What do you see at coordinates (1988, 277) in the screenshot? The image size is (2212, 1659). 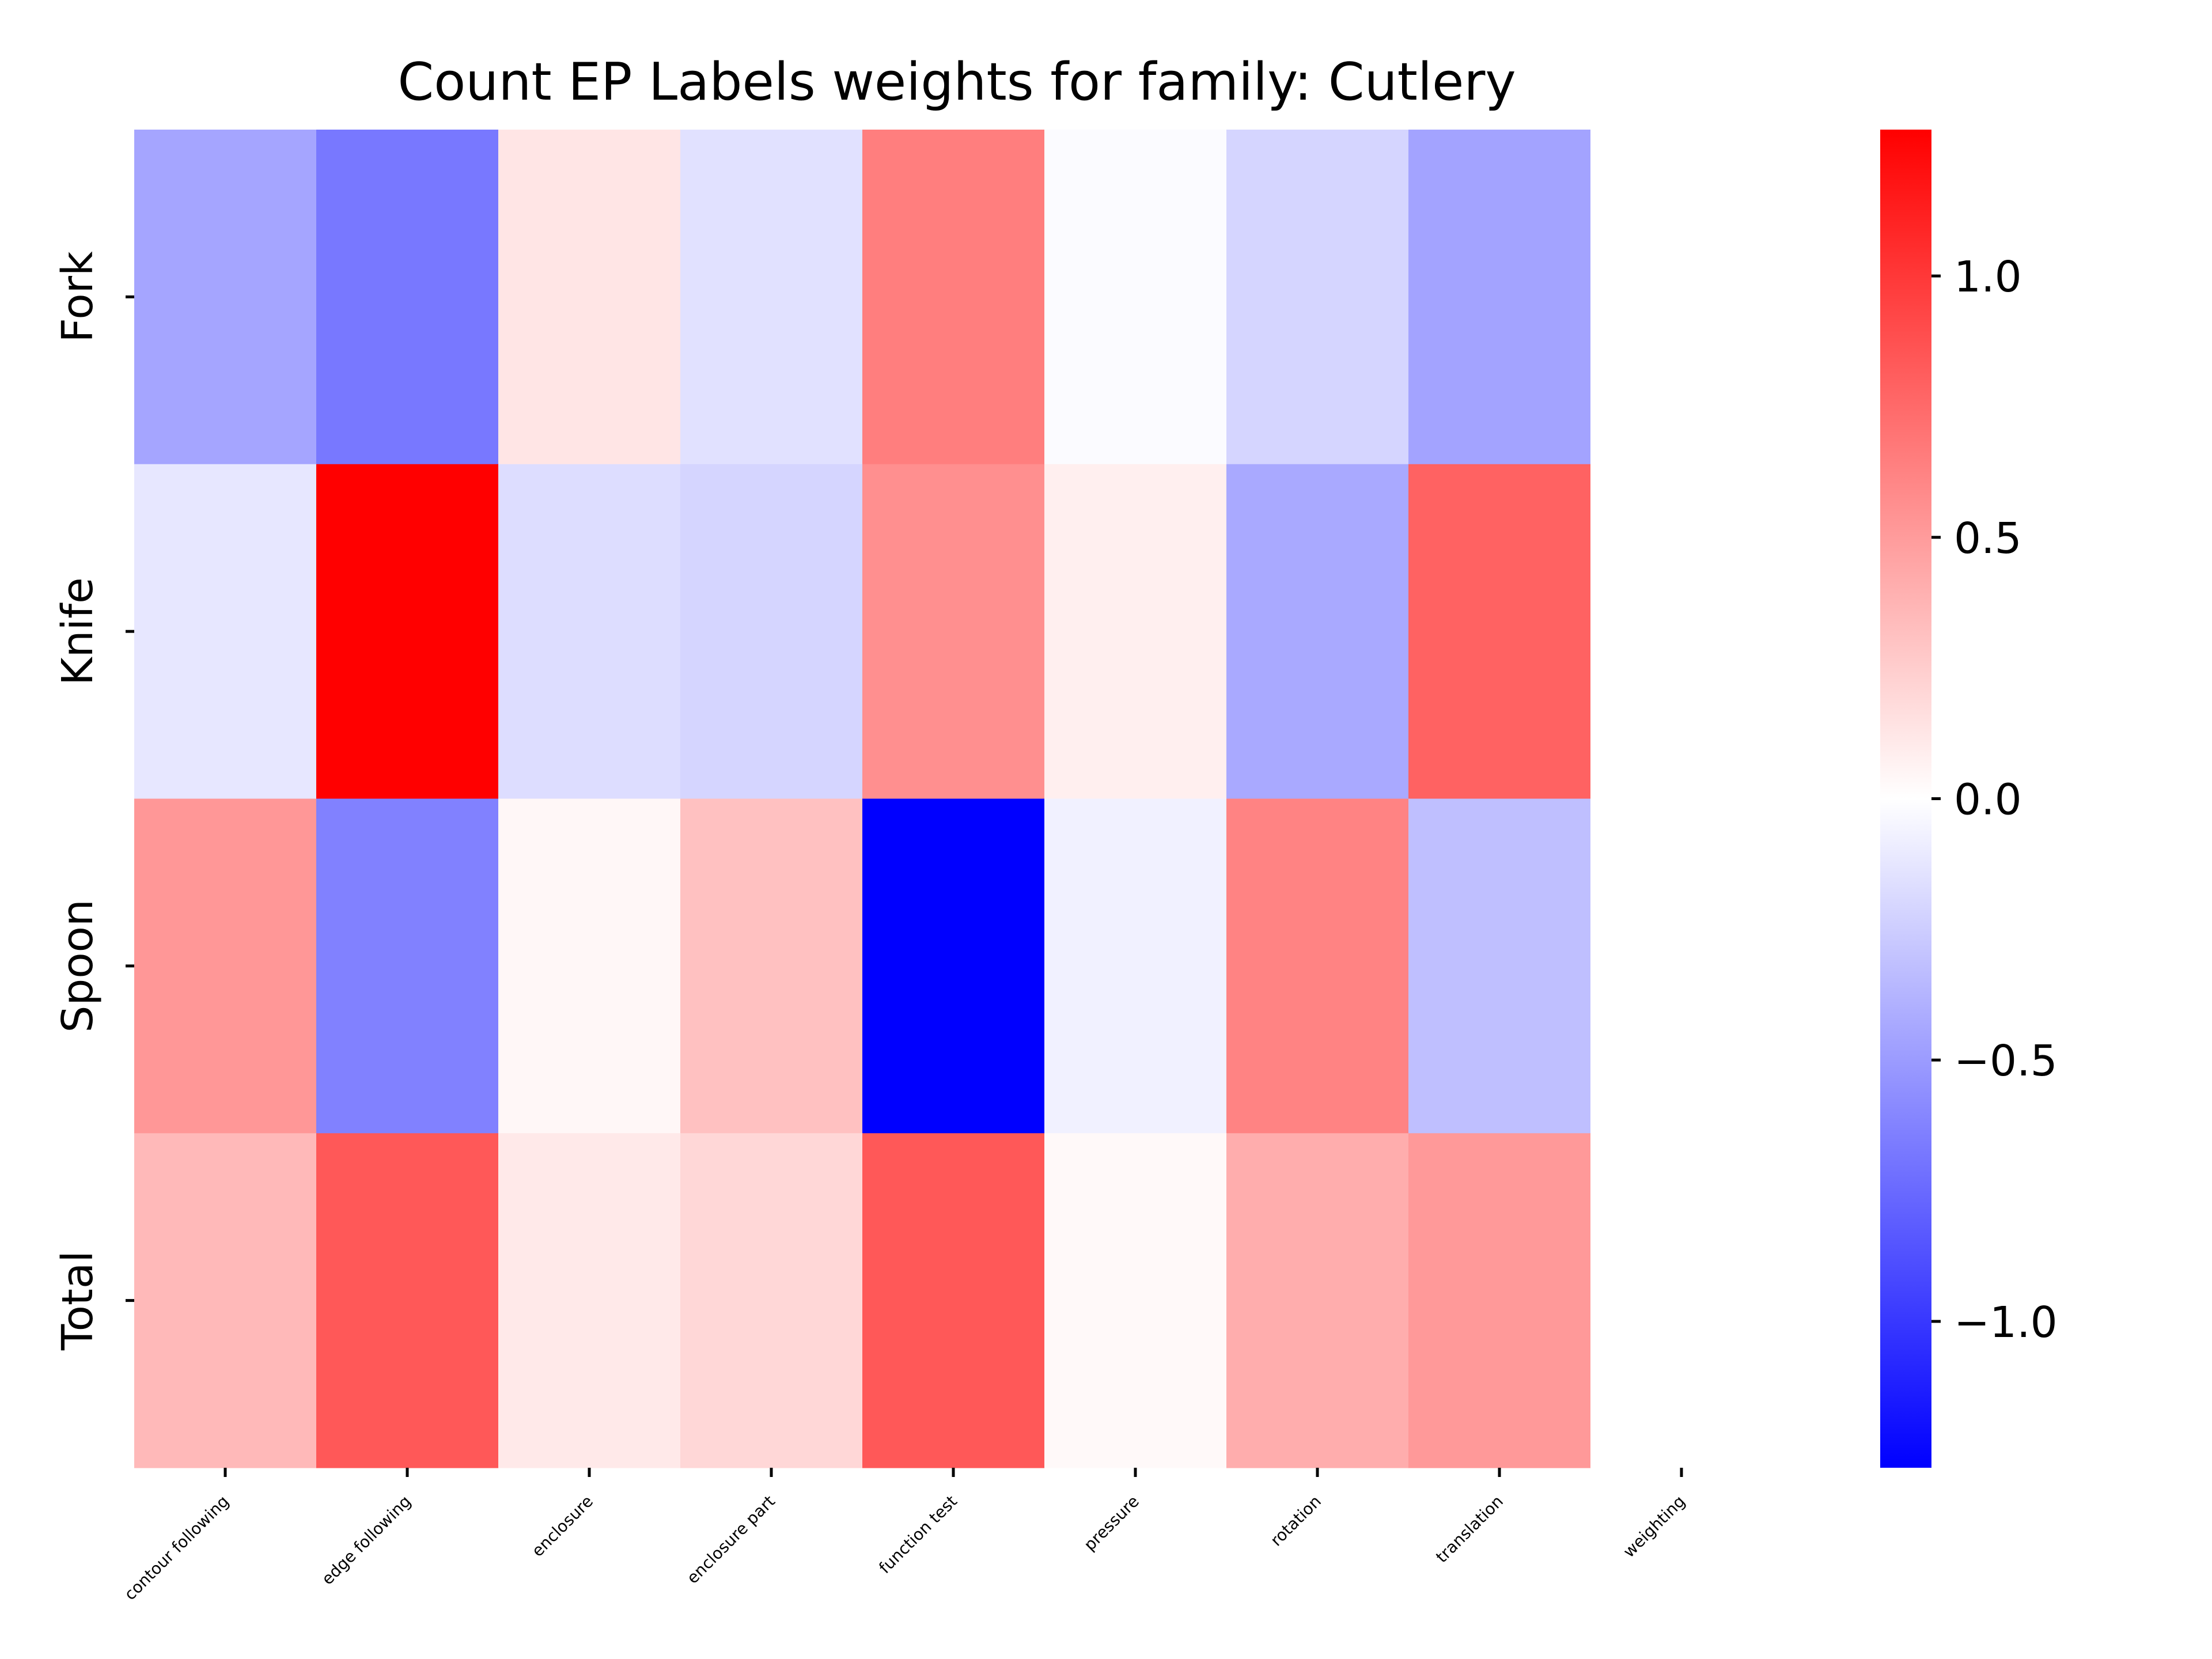 I see `colorbar-tick-label: 1.0` at bounding box center [1988, 277].